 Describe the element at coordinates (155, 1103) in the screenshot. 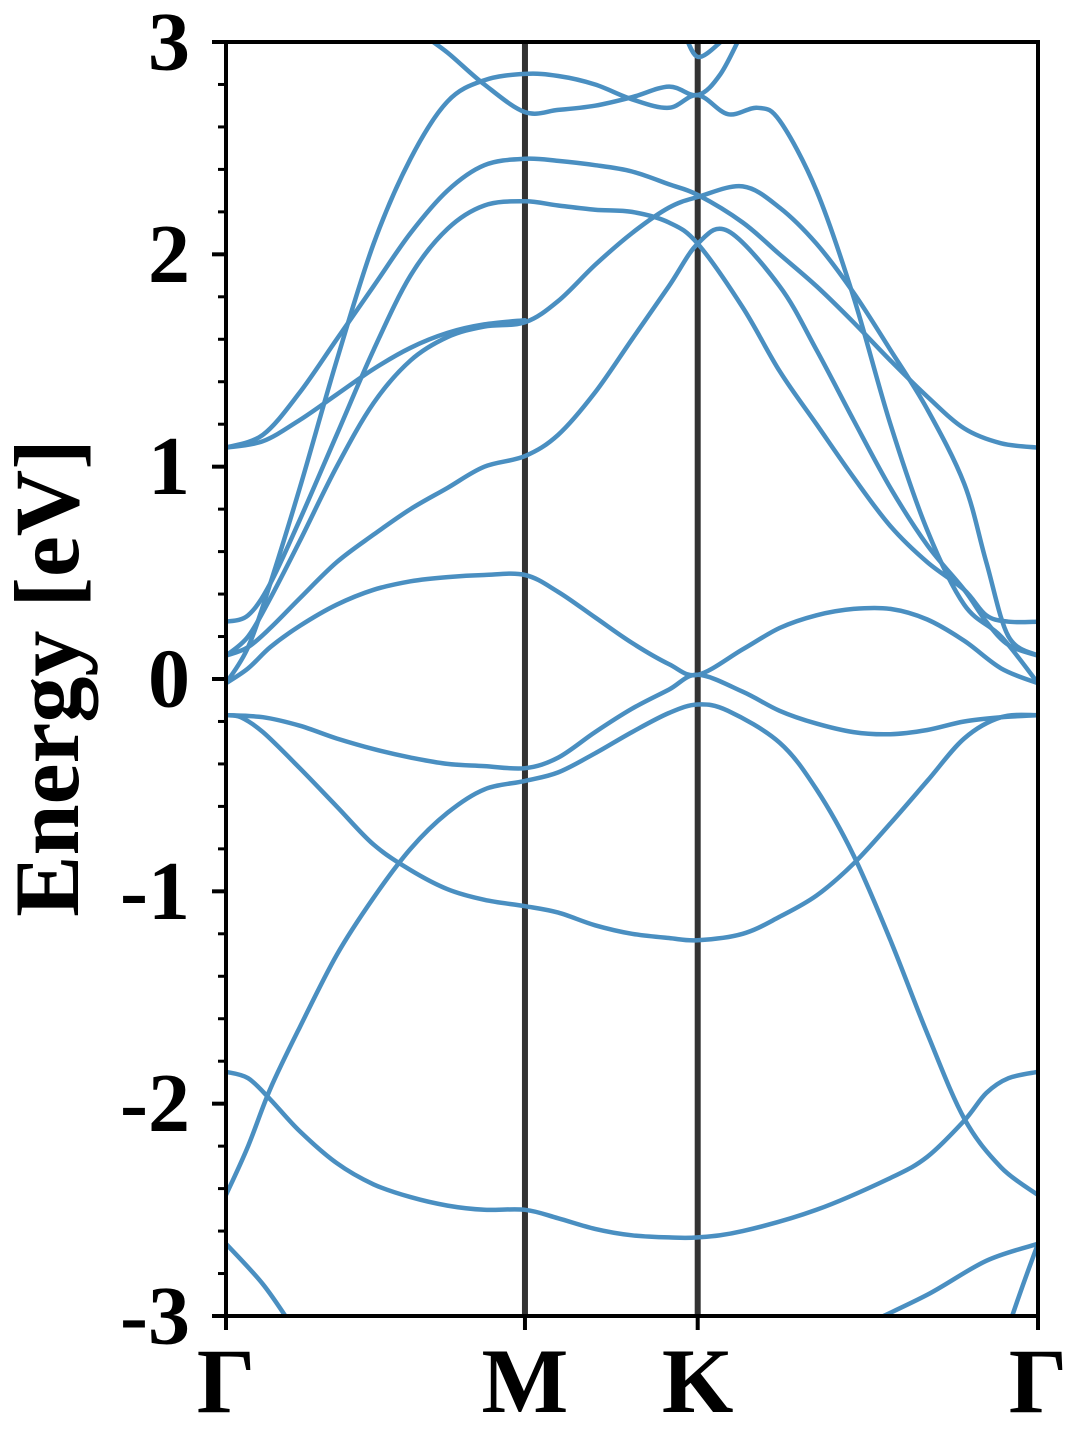

I see `y-tick-label: -2` at that location.